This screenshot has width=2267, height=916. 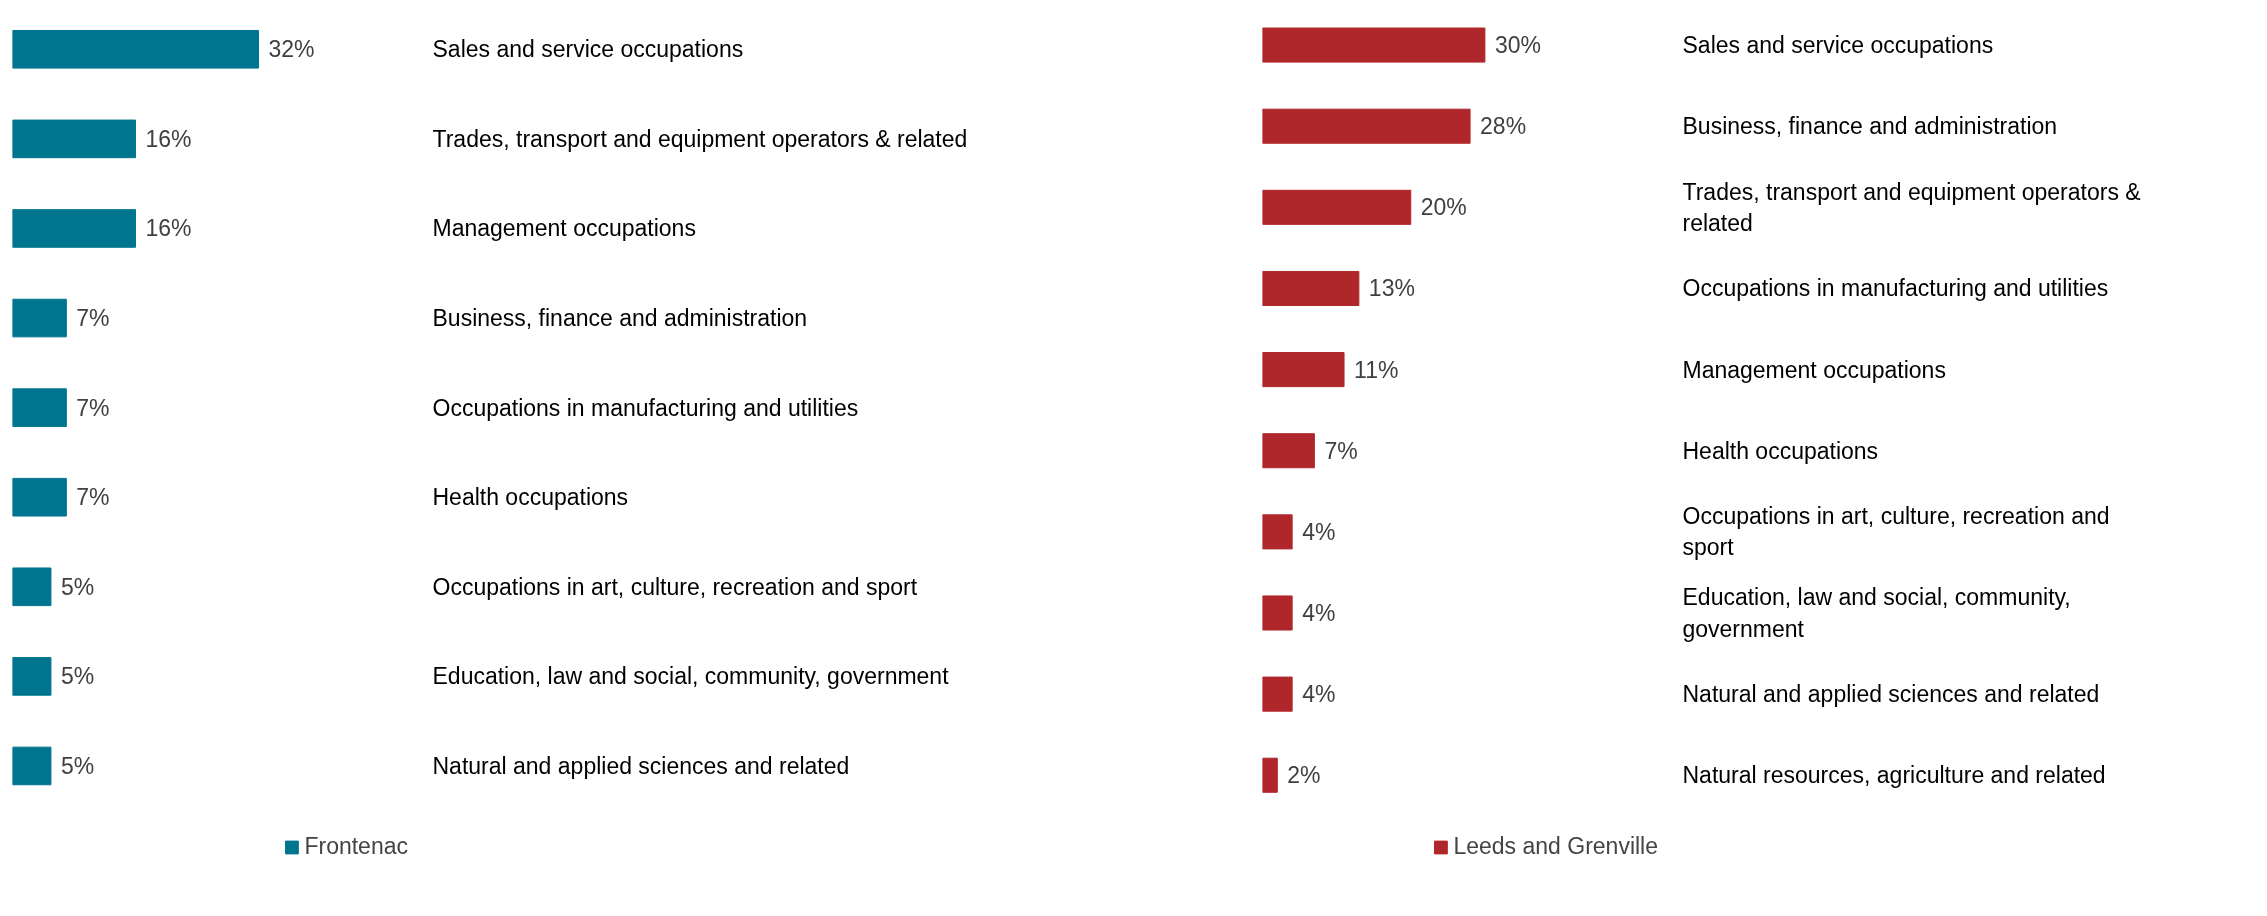 What do you see at coordinates (356, 846) in the screenshot?
I see `legend-label: Frontenac` at bounding box center [356, 846].